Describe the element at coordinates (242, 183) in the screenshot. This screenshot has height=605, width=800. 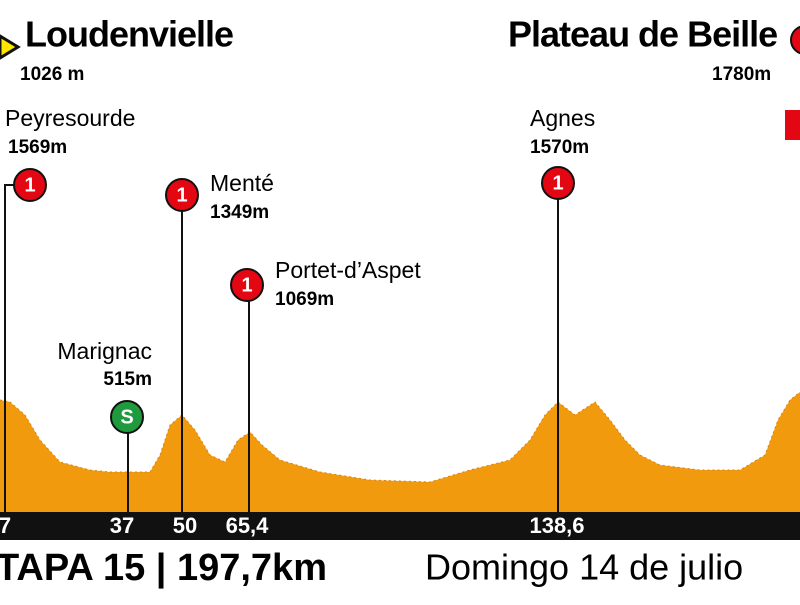
I see `climb-name: Menté` at that location.